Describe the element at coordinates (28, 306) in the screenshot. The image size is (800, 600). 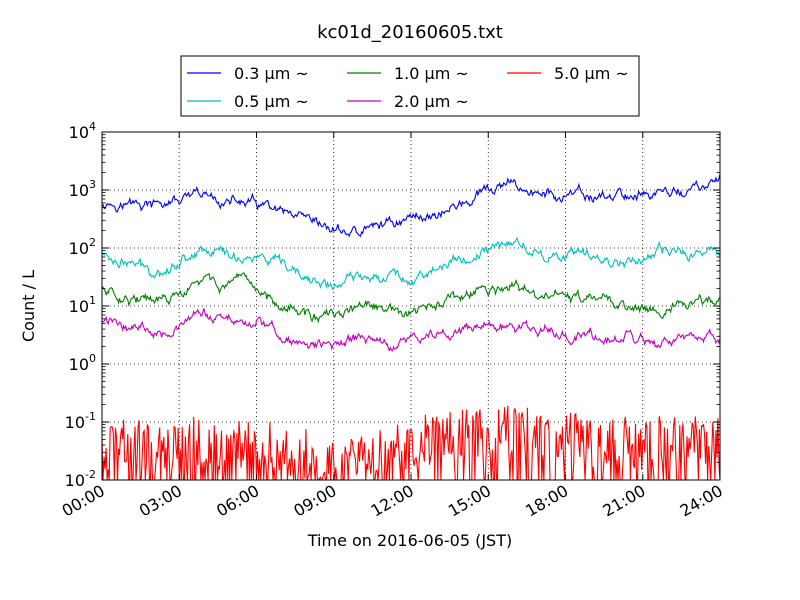
I see `y-axis-label: Count / L` at that location.